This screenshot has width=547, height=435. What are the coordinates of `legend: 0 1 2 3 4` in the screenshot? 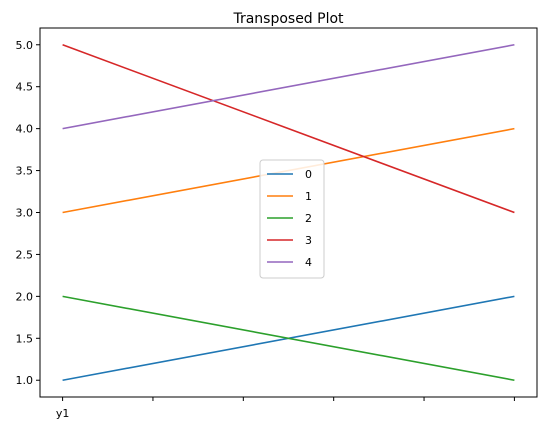 It's located at (292, 219).